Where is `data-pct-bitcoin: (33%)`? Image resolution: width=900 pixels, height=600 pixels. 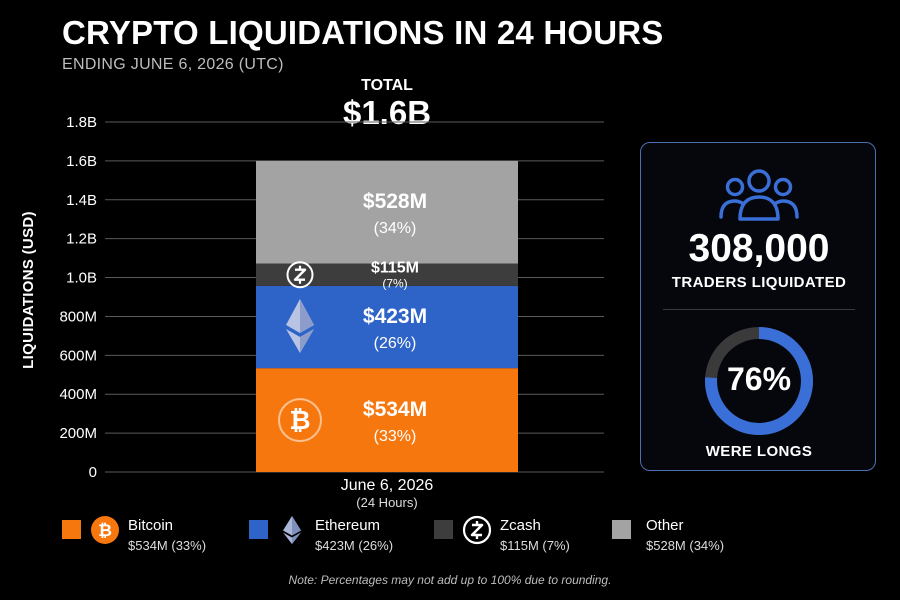
data-pct-bitcoin: (33%) is located at coordinates (395, 436).